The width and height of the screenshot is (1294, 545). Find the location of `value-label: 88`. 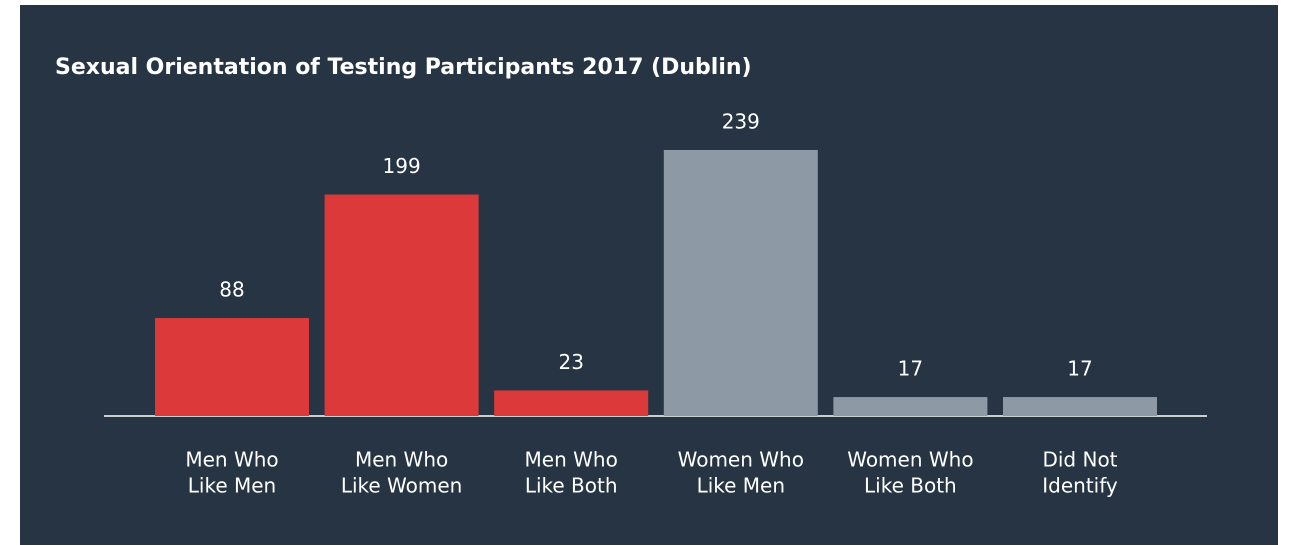

value-label: 88 is located at coordinates (231, 290).